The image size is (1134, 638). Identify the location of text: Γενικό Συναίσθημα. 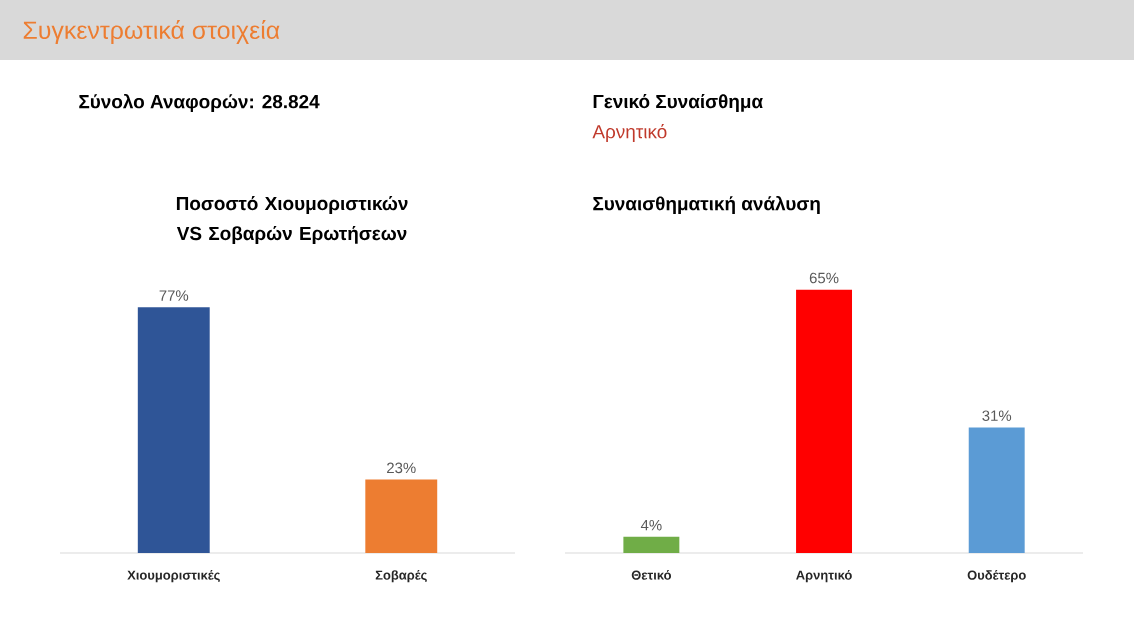
(678, 103).